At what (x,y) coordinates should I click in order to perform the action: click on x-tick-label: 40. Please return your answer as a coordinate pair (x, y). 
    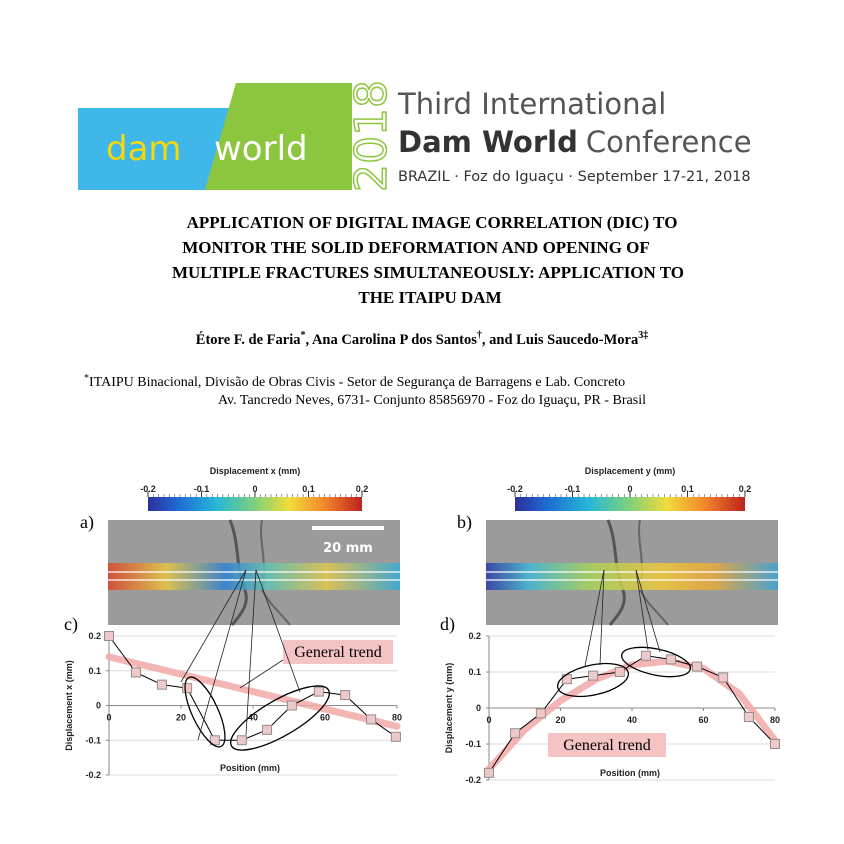
    Looking at the image, I should click on (632, 720).